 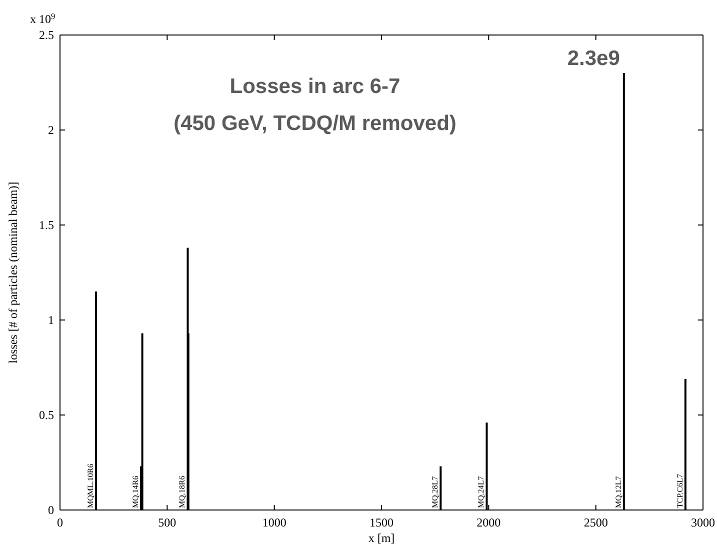 What do you see at coordinates (46, 35) in the screenshot?
I see `y-tick-label: 2.5` at bounding box center [46, 35].